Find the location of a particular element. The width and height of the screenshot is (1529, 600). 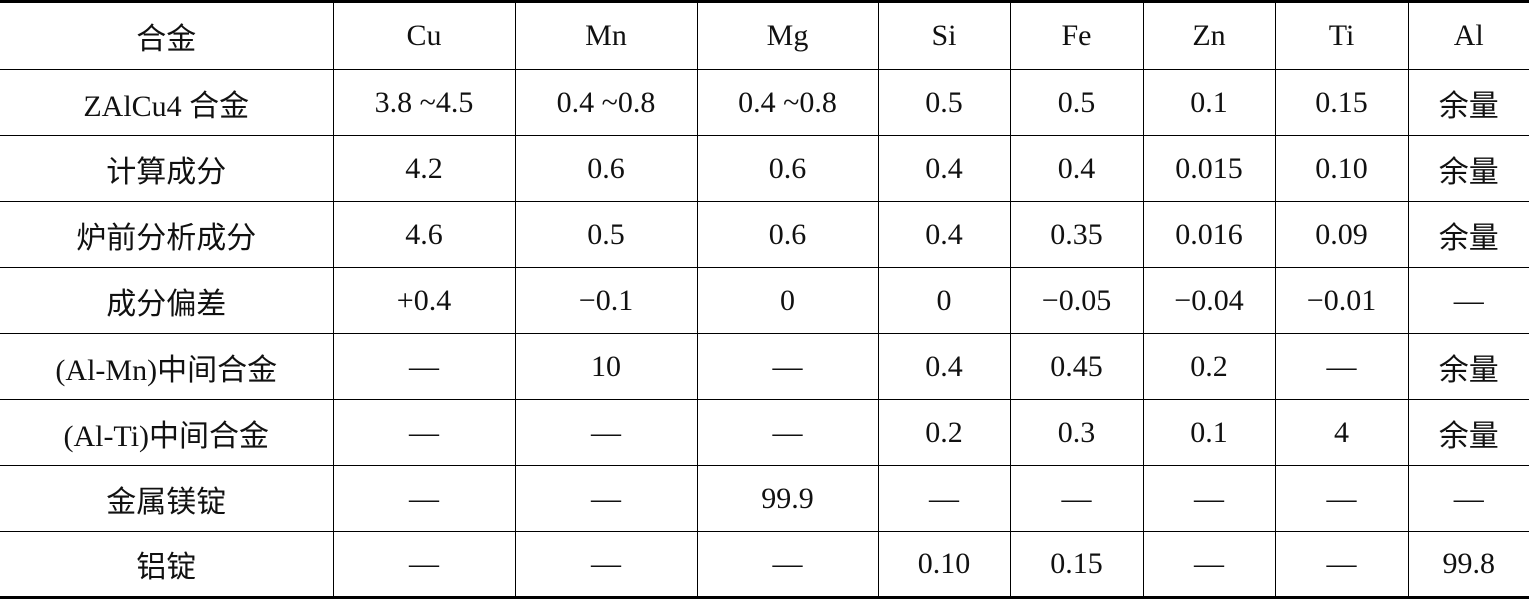

data-row: 计算成分 4.2 0.6 0.6 0.4 0.4 0.015 0.10 余量 is located at coordinates (764, 168).